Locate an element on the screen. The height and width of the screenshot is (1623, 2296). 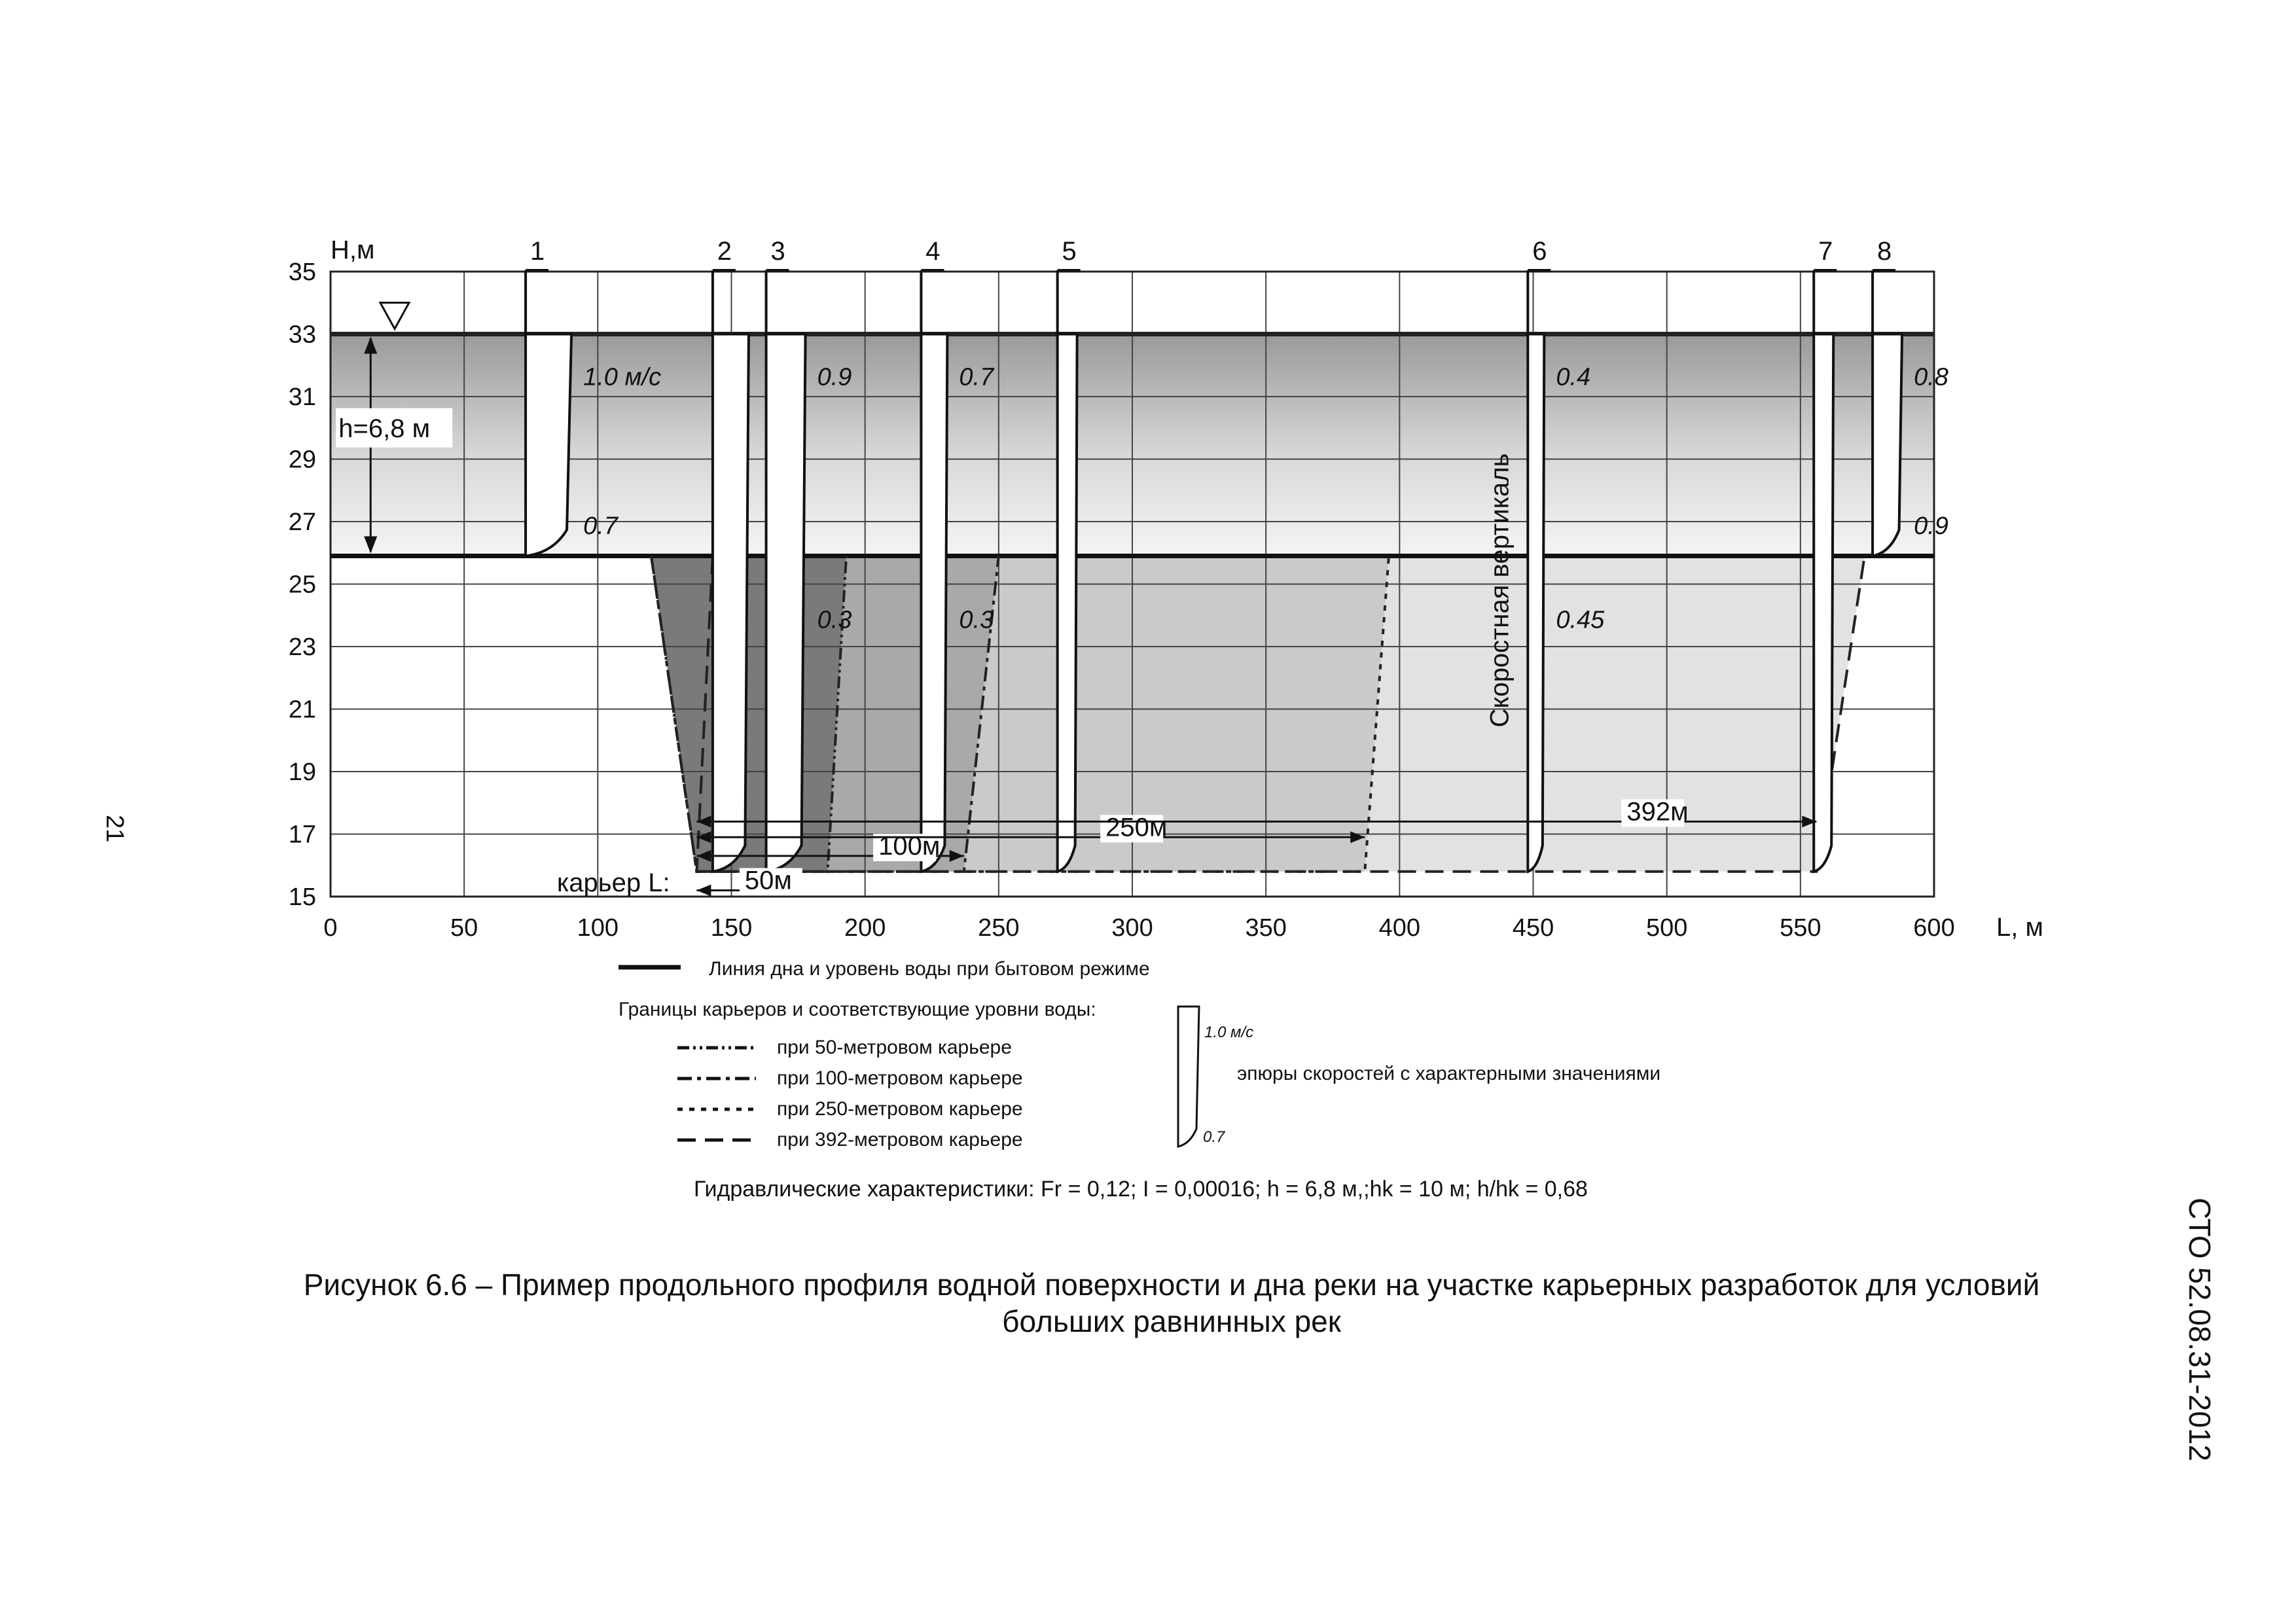
legend-profile-bottom: 0.7 is located at coordinates (1214, 1137).